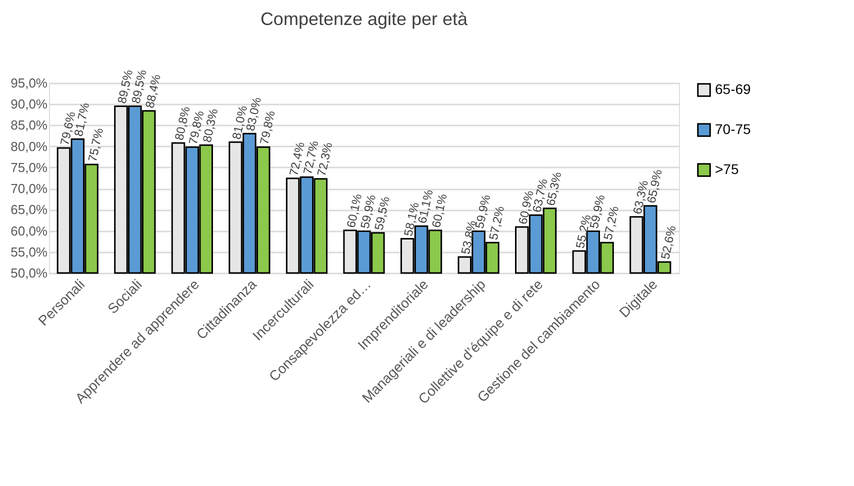  What do you see at coordinates (29, 146) in the screenshot?
I see `y-tick-label: 80,0%` at bounding box center [29, 146].